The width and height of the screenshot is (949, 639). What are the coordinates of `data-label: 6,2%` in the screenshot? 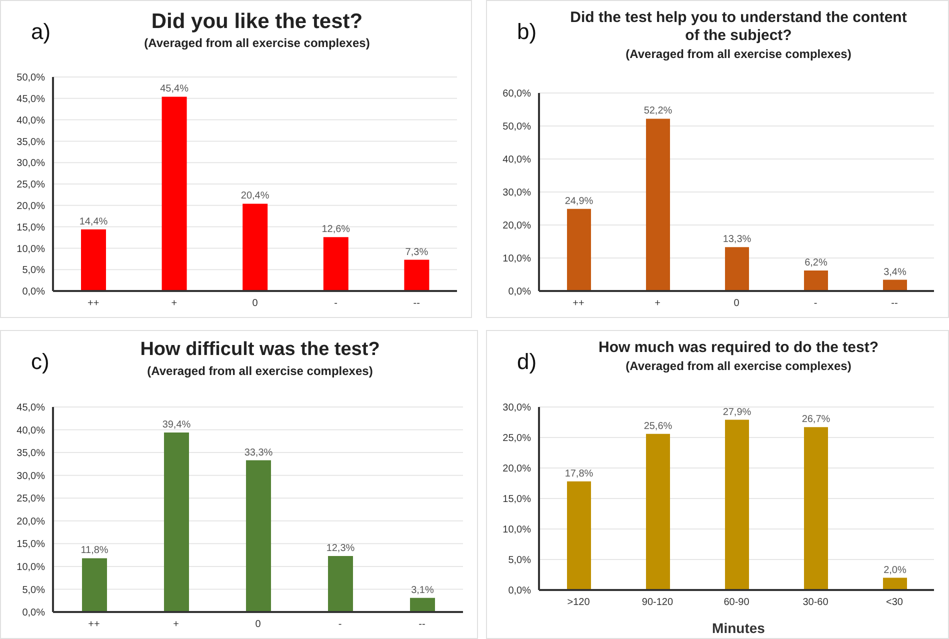 It's located at (816, 263).